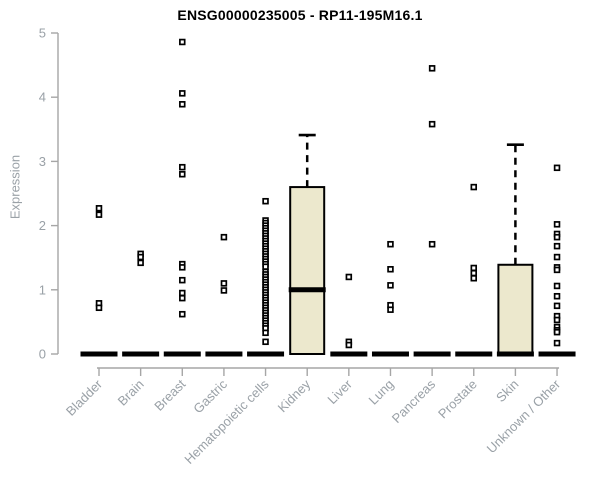 The height and width of the screenshot is (500, 600). What do you see at coordinates (210, 396) in the screenshot?
I see `x-tick-label: Gastric` at bounding box center [210, 396].